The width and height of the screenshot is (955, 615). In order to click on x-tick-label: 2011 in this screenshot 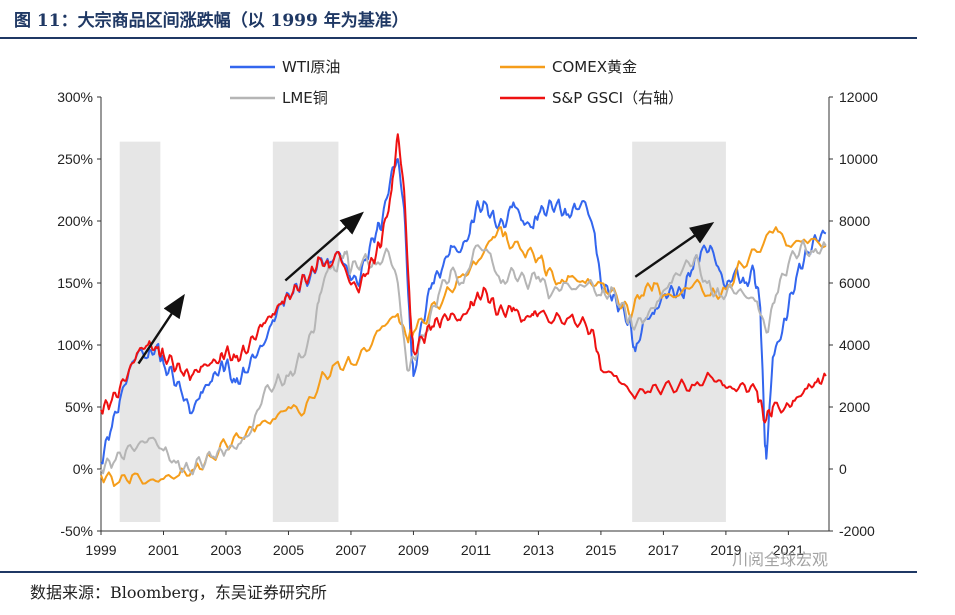, I will do `click(476, 550)`.